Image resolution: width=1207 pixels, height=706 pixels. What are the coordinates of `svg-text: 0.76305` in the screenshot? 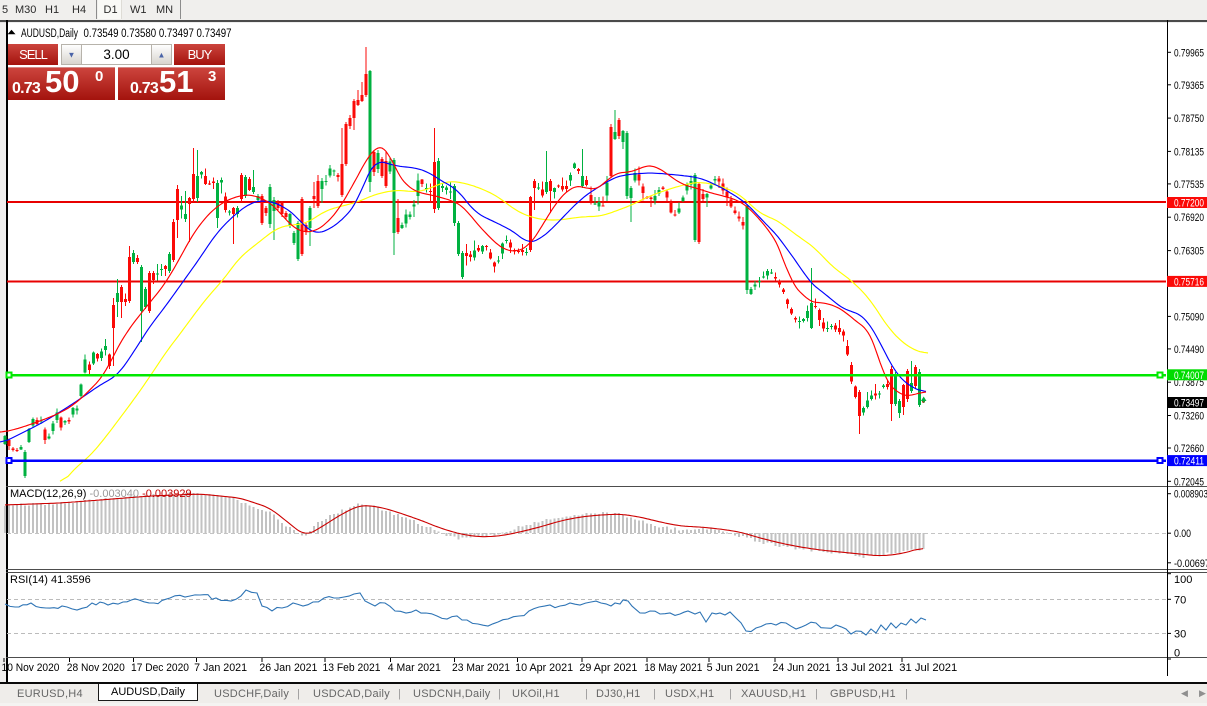 It's located at (1189, 252).